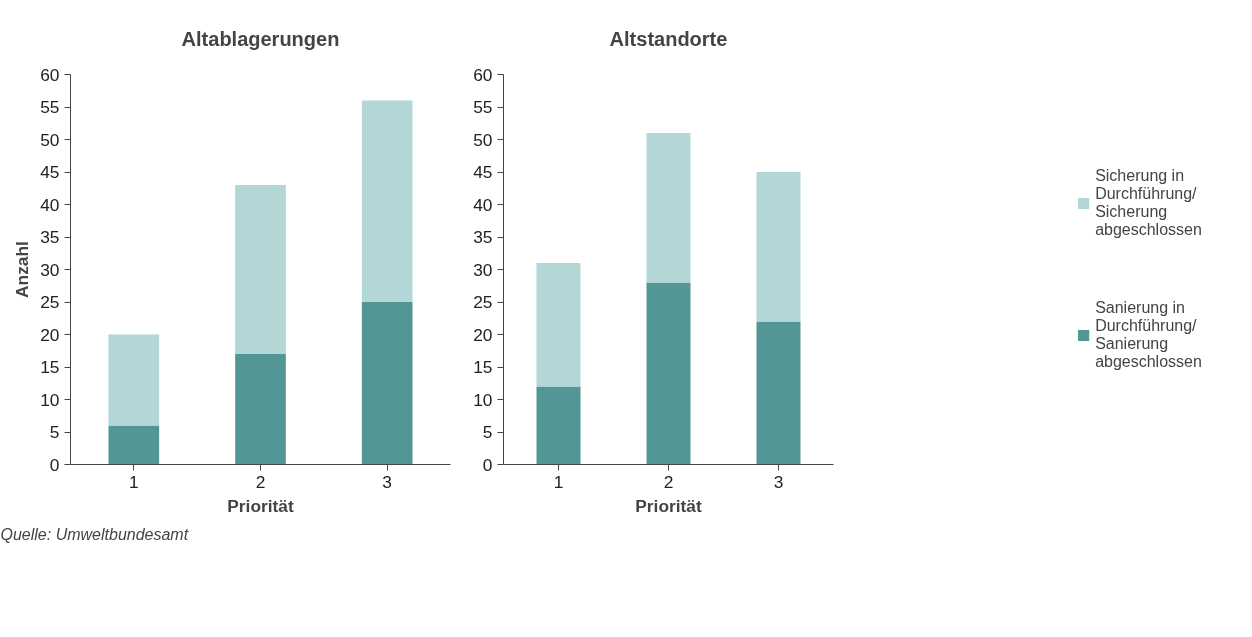  Describe the element at coordinates (260, 38) in the screenshot. I see `chart-title: Altablagerungen` at that location.